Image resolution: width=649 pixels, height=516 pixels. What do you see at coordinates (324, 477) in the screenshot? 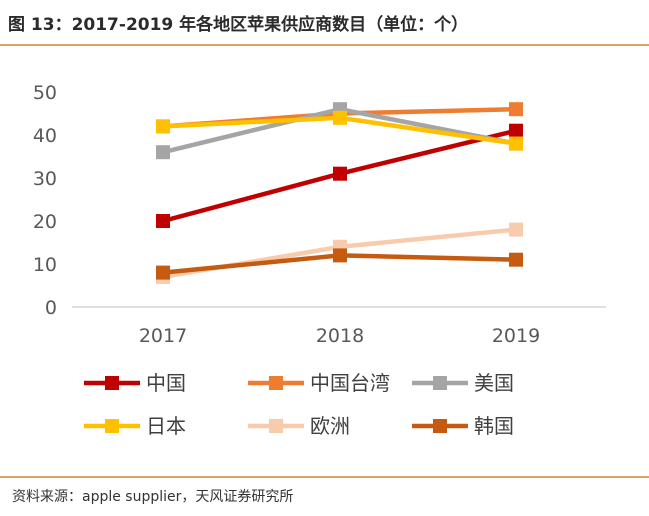
I see `source-divider` at bounding box center [324, 477].